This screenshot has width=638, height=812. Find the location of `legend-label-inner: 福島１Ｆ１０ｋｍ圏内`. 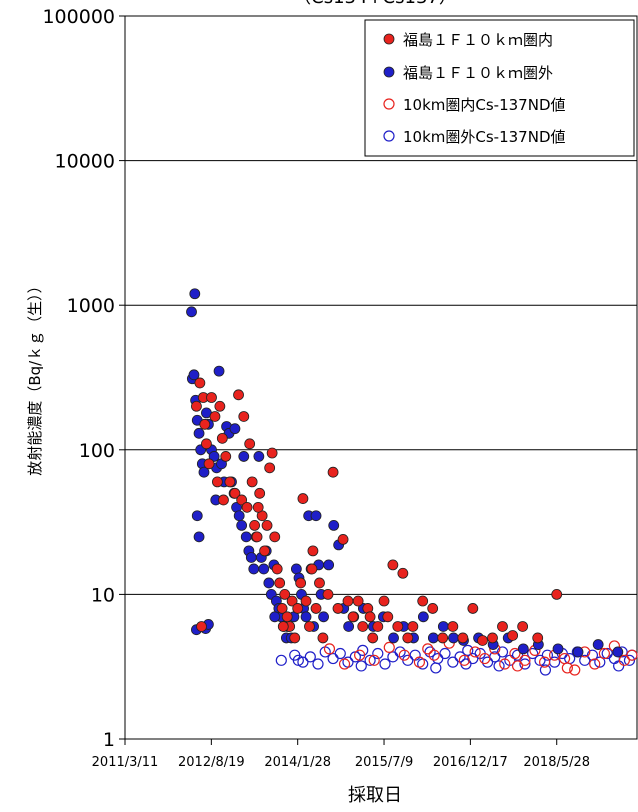

legend-label-inner: 福島１Ｆ１０ｋｍ圏内 is located at coordinates (478, 40).